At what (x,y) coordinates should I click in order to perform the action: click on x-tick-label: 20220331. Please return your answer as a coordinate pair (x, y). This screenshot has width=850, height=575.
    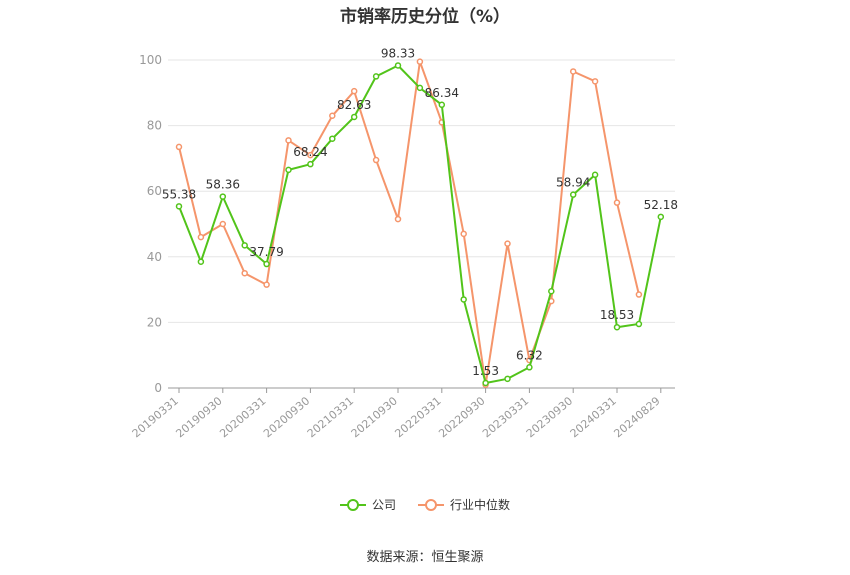
    Looking at the image, I should click on (417, 417).